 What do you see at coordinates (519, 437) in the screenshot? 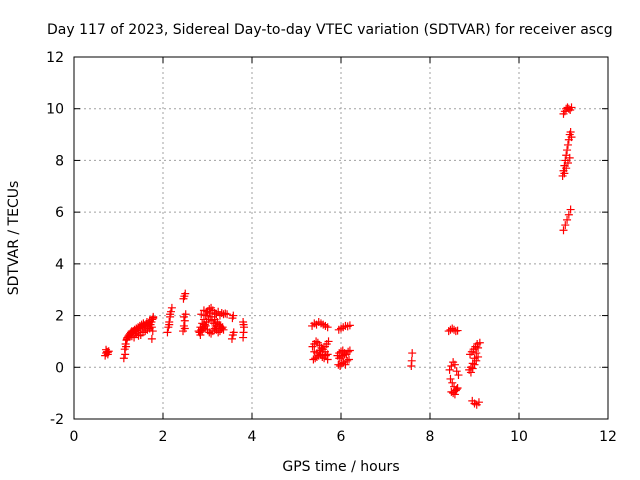
I see `x-tick-label: 10` at bounding box center [519, 437].